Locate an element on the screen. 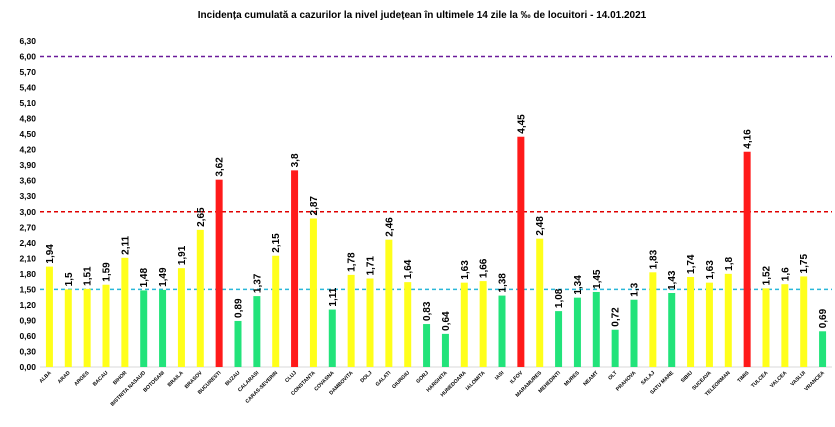 This screenshot has height=427, width=835. x-tick-label: BUZAU is located at coordinates (232, 378).